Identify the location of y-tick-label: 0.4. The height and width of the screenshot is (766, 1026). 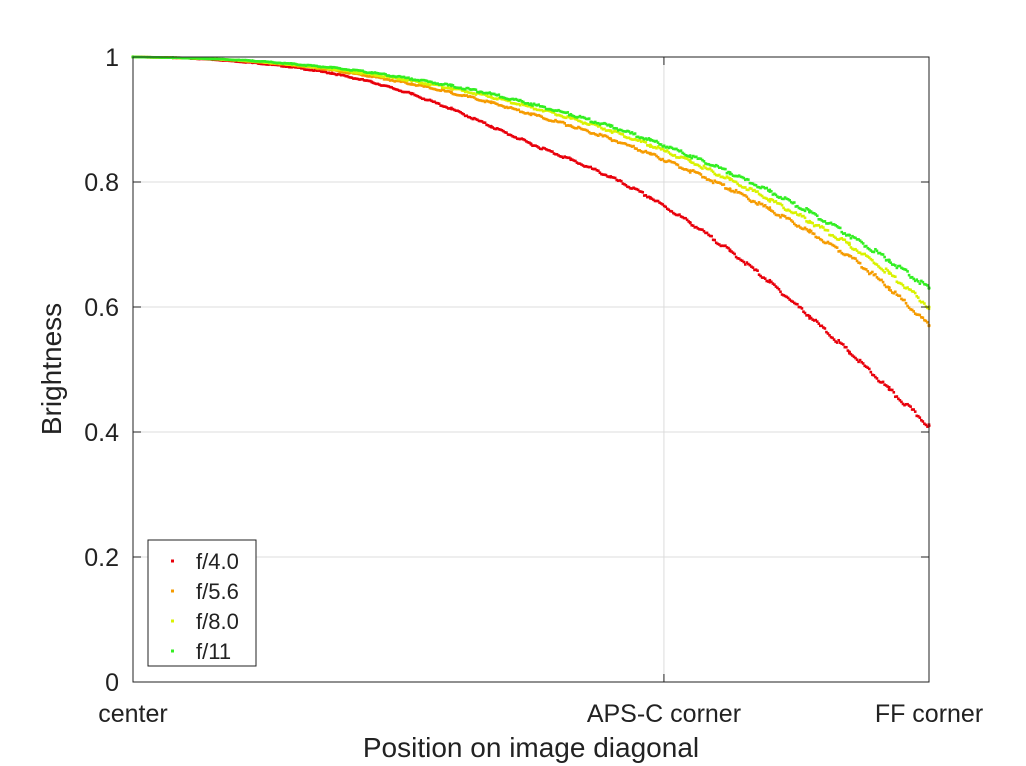
(101, 433).